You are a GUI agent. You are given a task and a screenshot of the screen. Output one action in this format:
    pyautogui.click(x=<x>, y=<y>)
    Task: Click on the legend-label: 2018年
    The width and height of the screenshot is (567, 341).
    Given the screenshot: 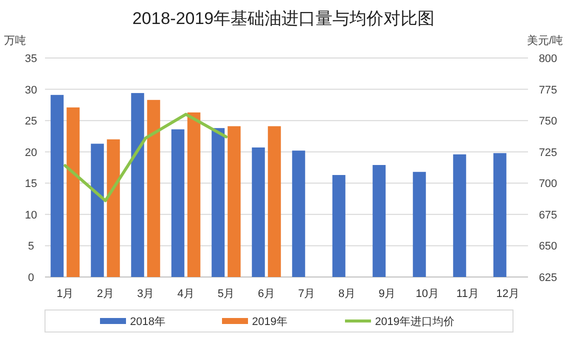 What is the action you would take?
    pyautogui.click(x=148, y=322)
    